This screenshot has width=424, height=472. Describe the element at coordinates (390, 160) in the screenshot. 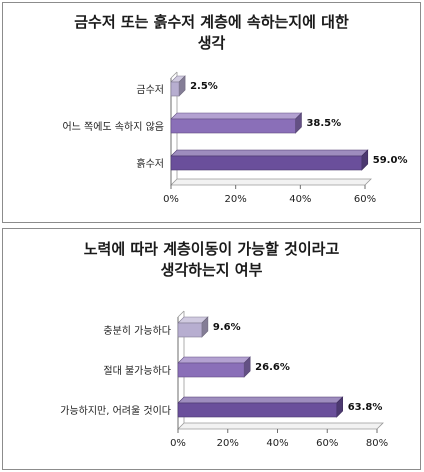

I see `value-label: 59.0%` at that location.